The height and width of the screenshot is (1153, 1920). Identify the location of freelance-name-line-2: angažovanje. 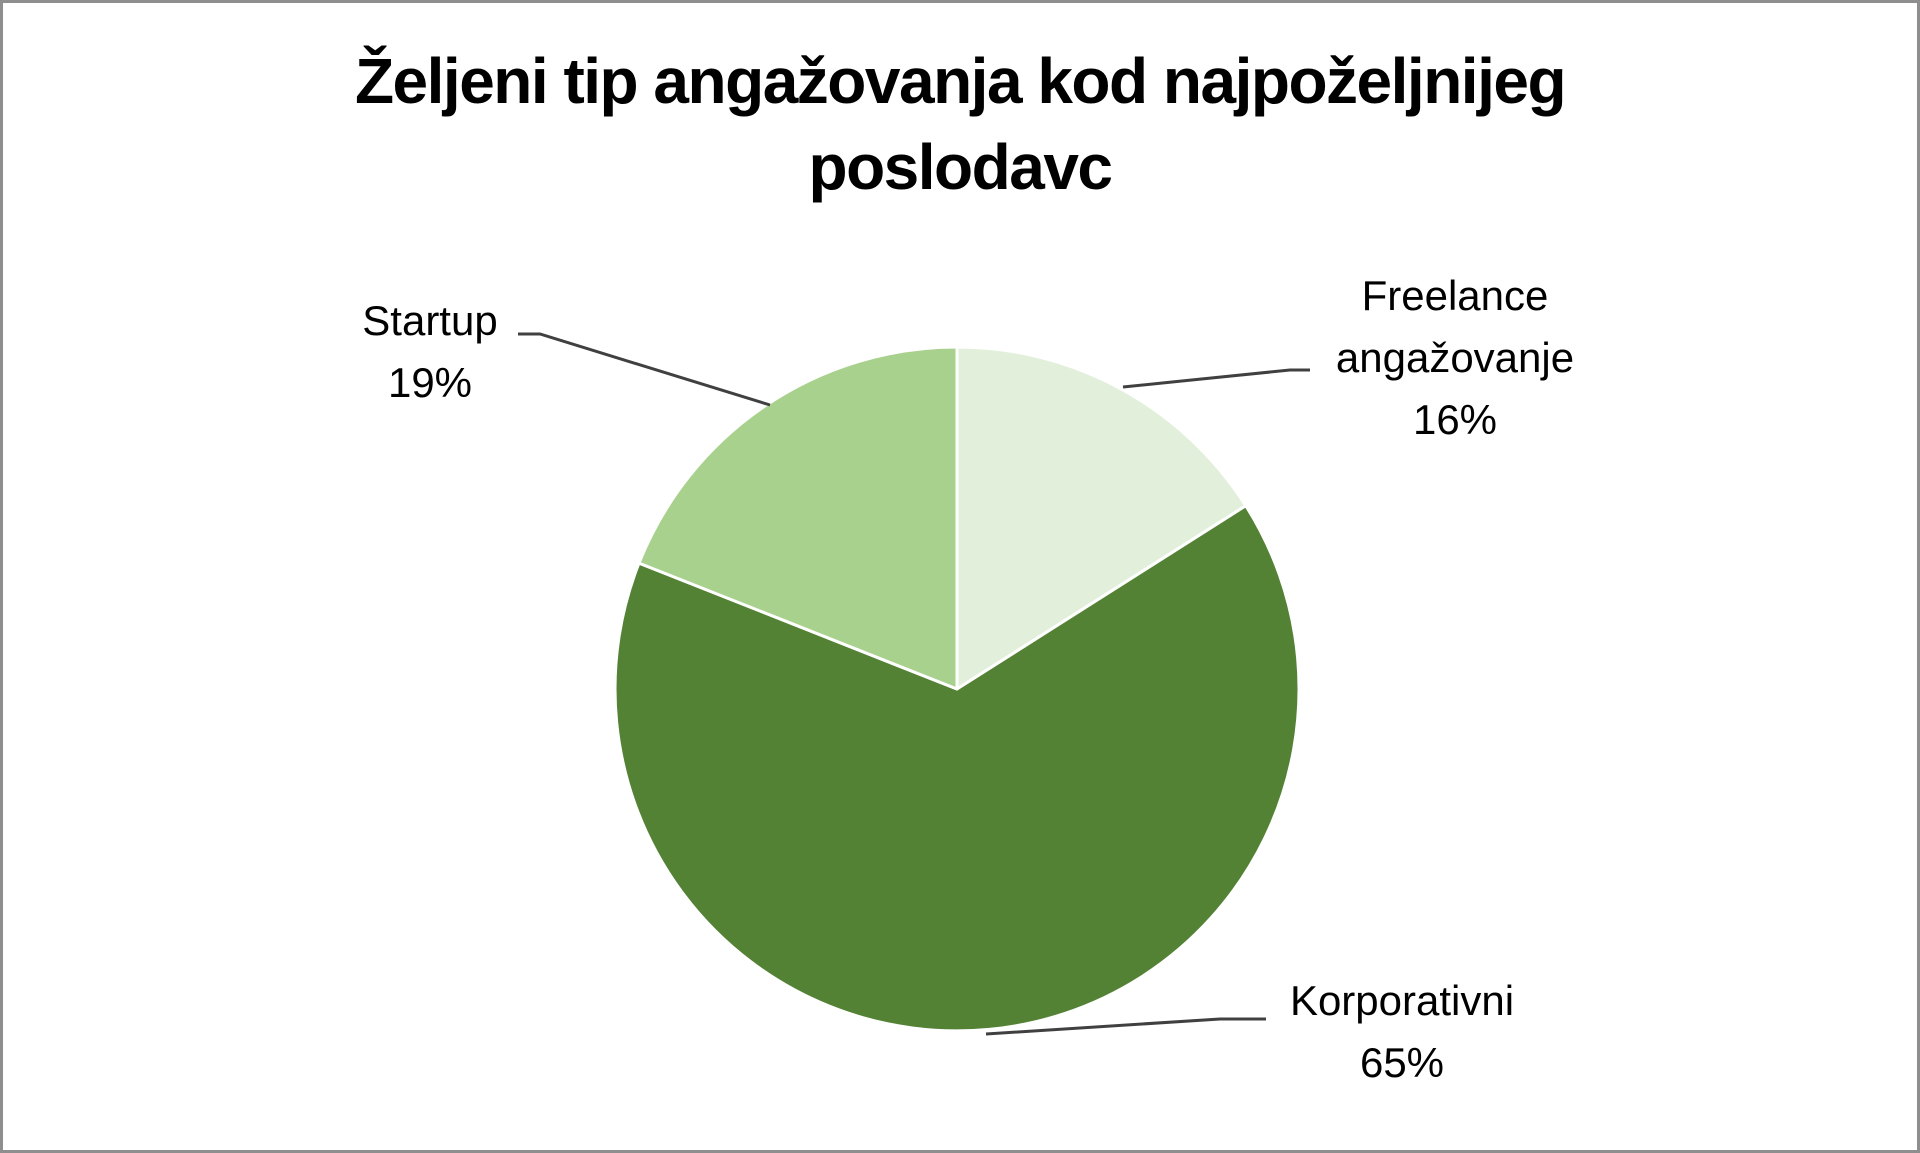
(1455, 357).